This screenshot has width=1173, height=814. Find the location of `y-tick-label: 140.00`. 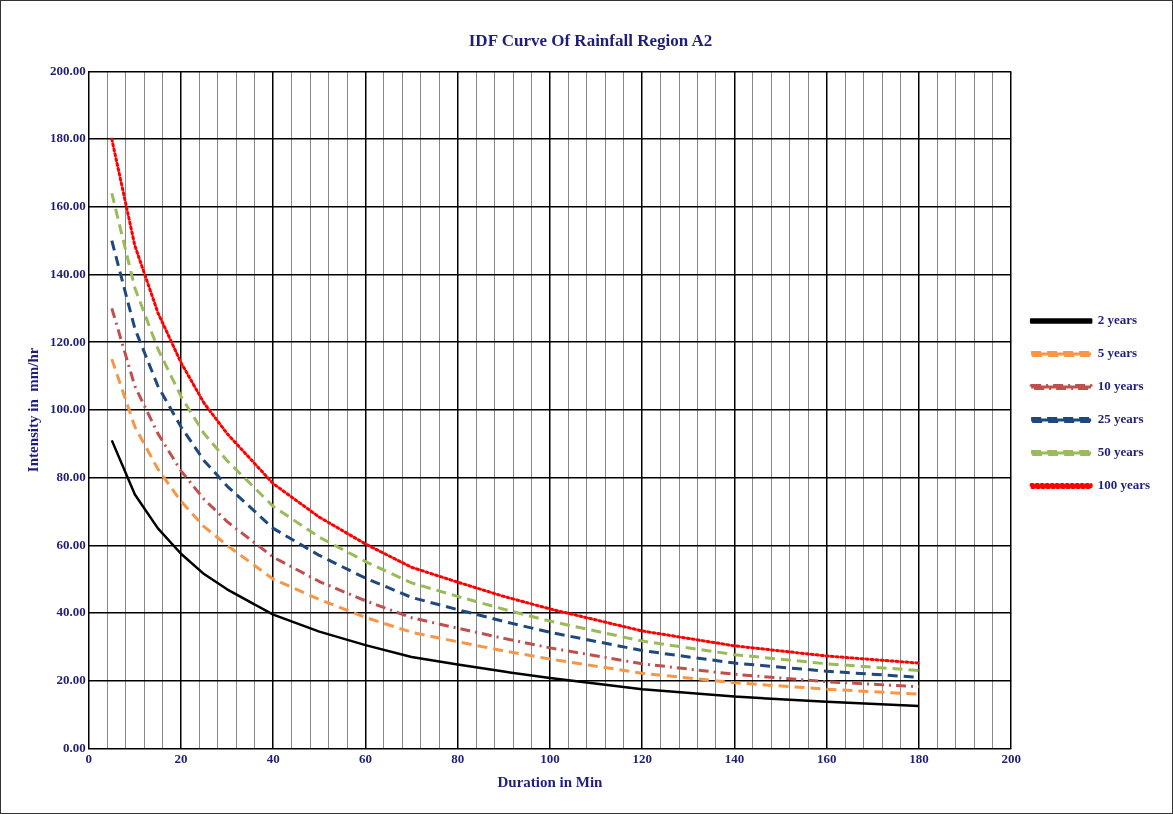

y-tick-label: 140.00 is located at coordinates (68, 273).